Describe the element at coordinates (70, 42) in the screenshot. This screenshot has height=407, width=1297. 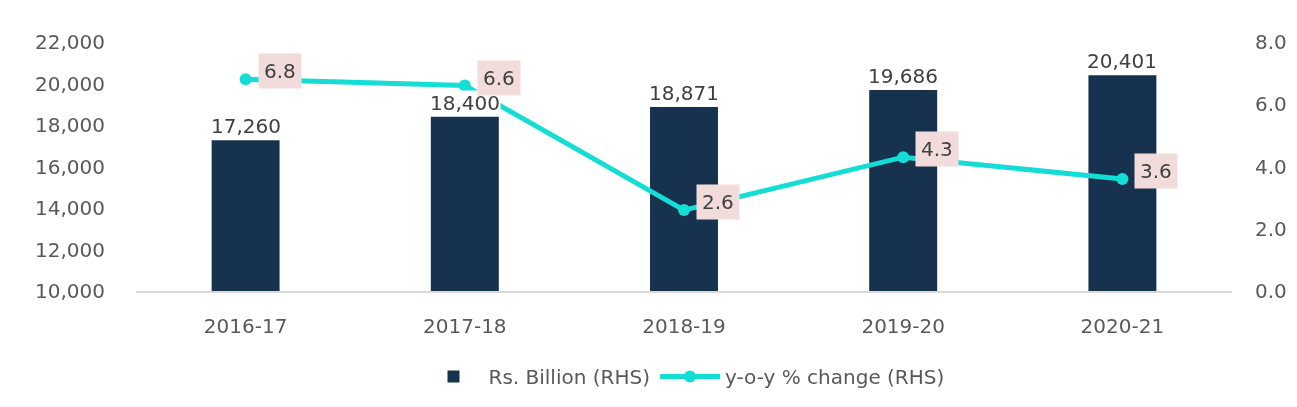
I see `y-tick-label: 22,000` at that location.